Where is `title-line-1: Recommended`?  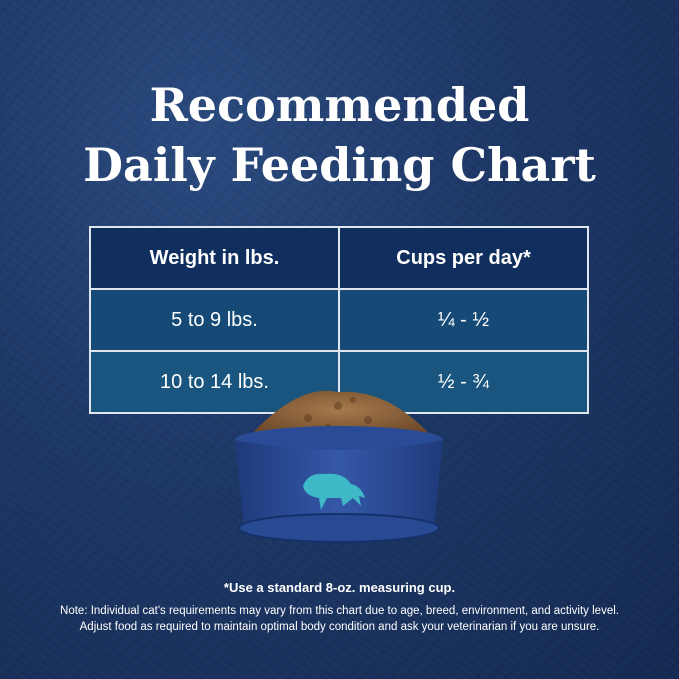 title-line-1: Recommended is located at coordinates (339, 105).